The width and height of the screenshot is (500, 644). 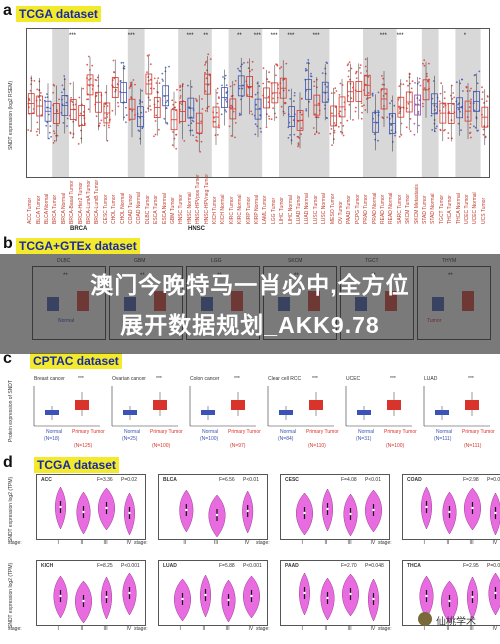 I want to click on panel-a-xtick-label: BRCA Normal, so click(x=63, y=208).